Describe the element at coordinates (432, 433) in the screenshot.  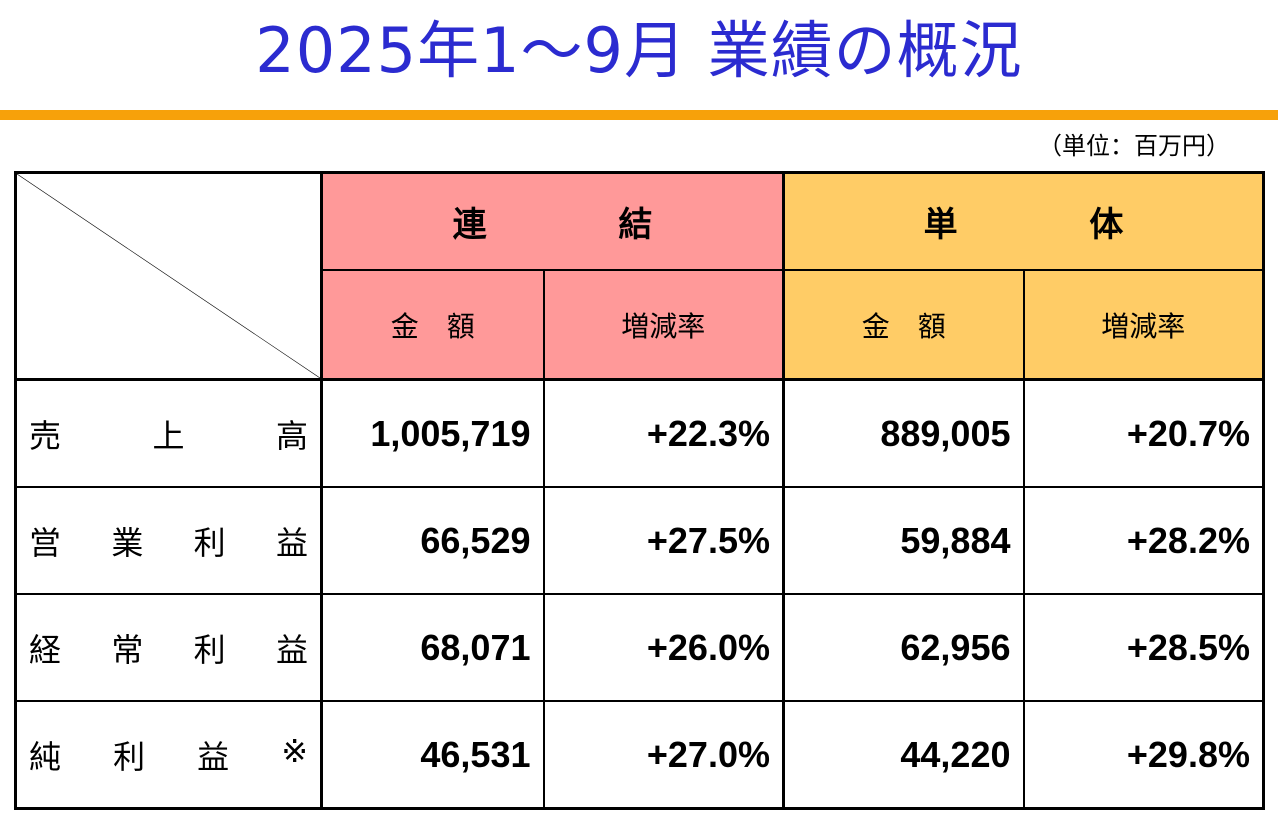
I see `consolidated-amount-cell: 1,005,719` at that location.